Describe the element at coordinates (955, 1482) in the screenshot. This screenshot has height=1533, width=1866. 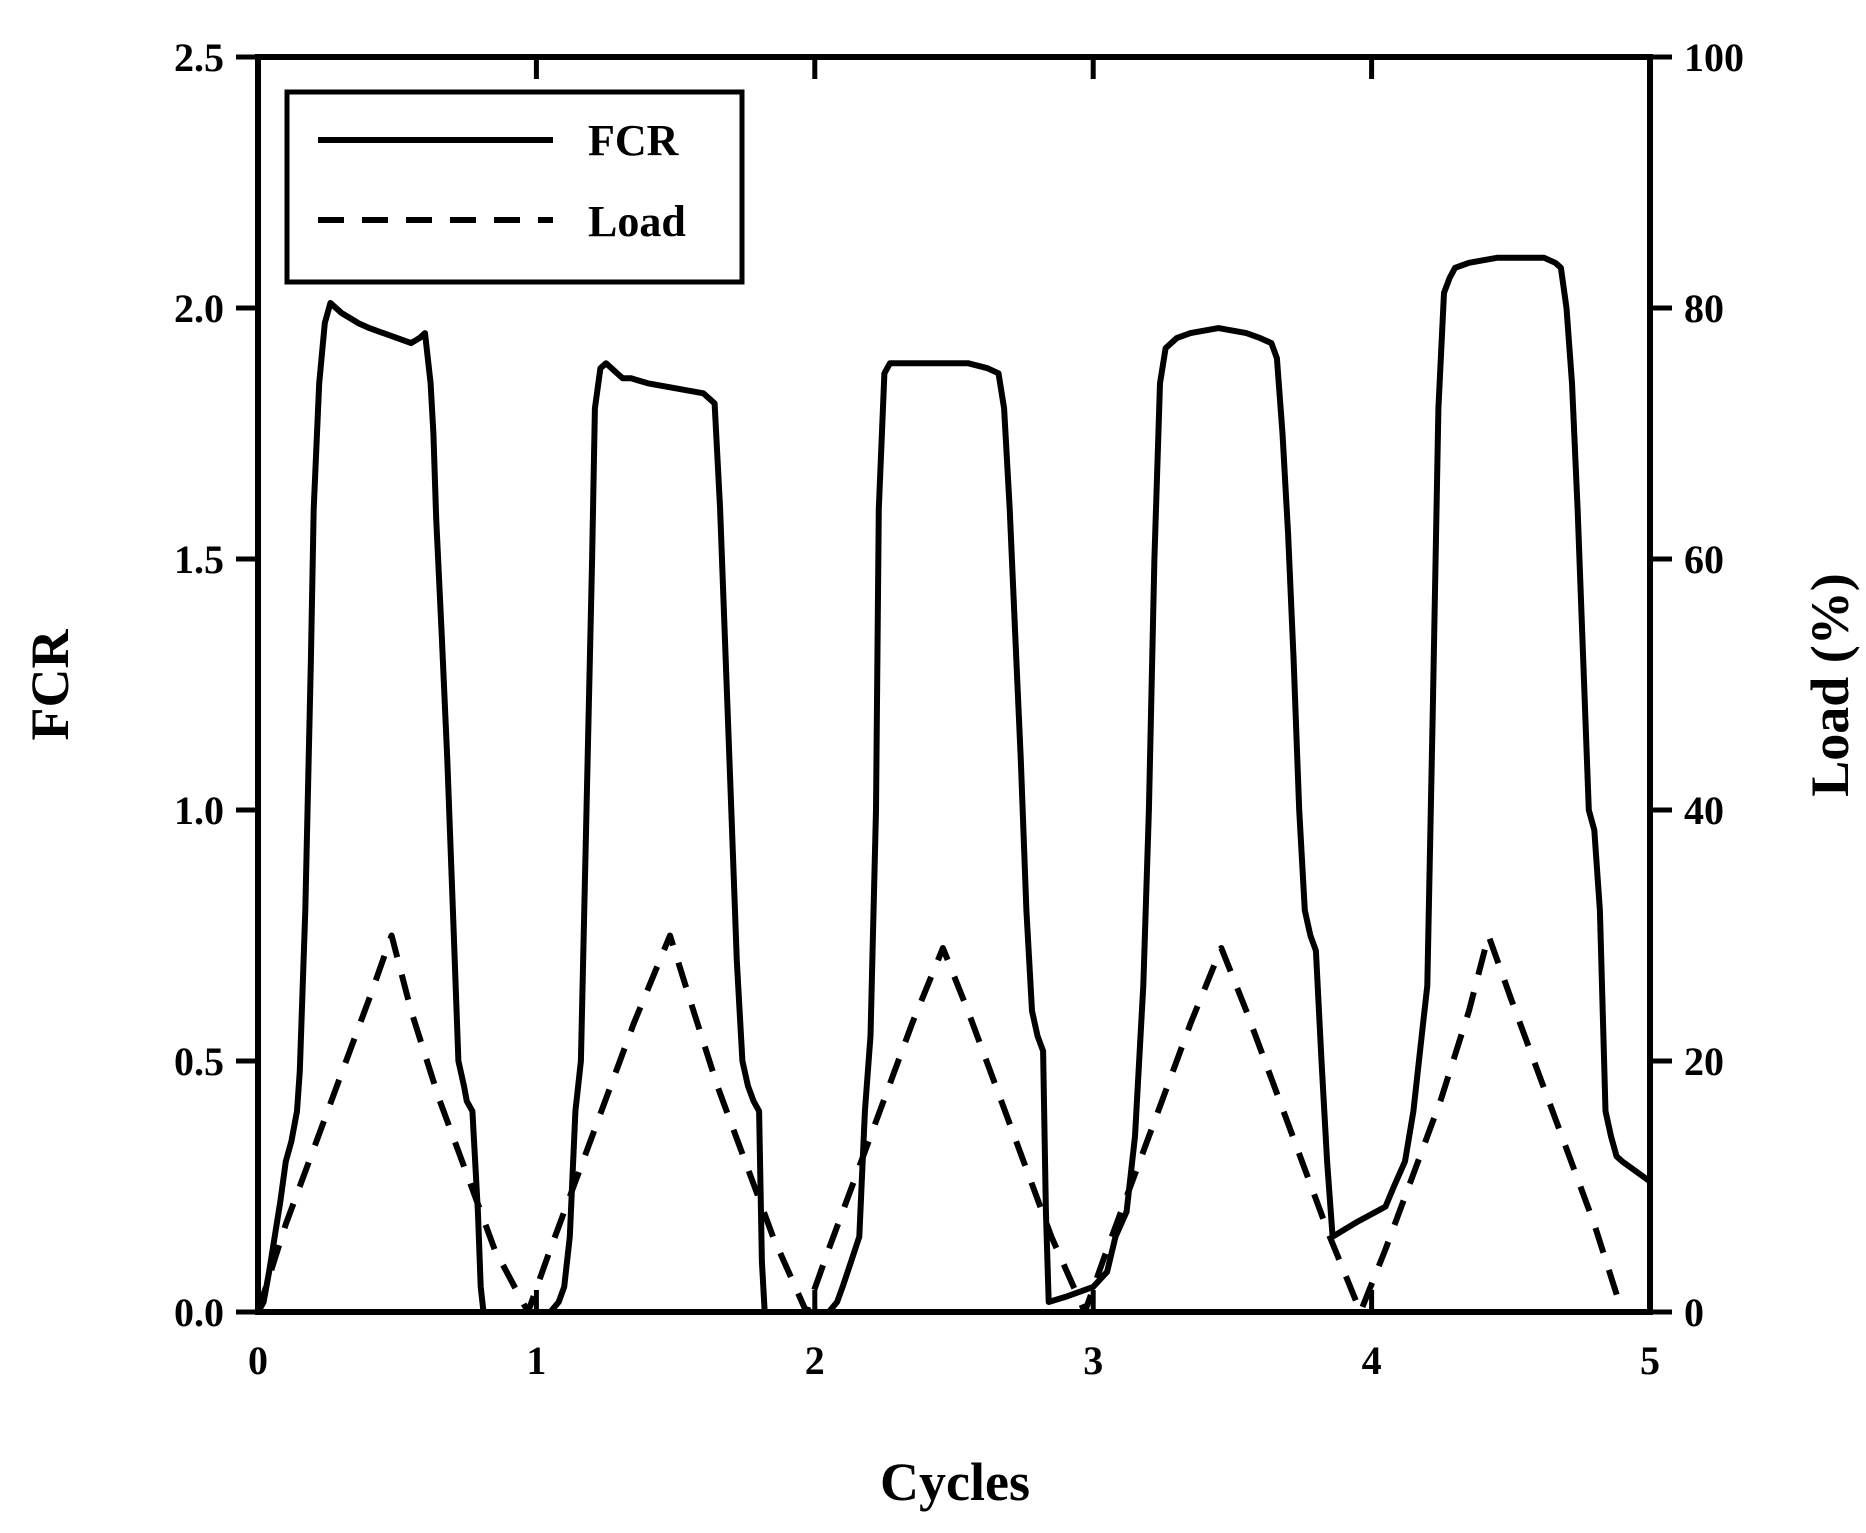
I see `x-axis-title: Cycles` at that location.